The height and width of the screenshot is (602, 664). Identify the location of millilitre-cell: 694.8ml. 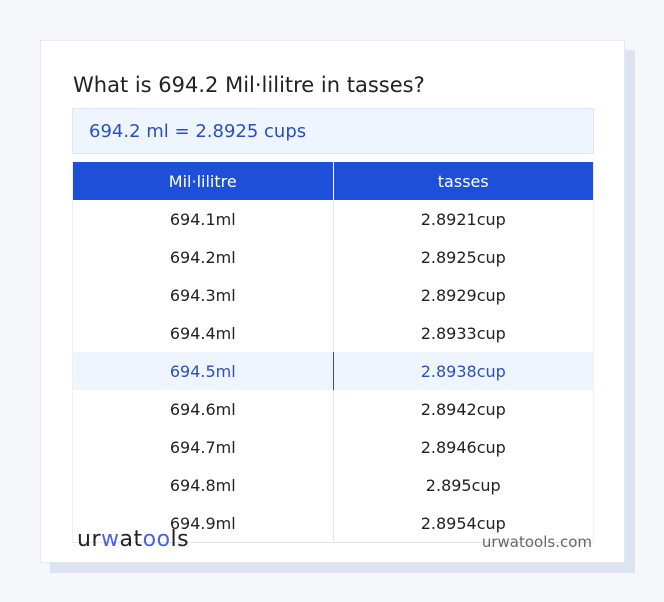
(203, 485).